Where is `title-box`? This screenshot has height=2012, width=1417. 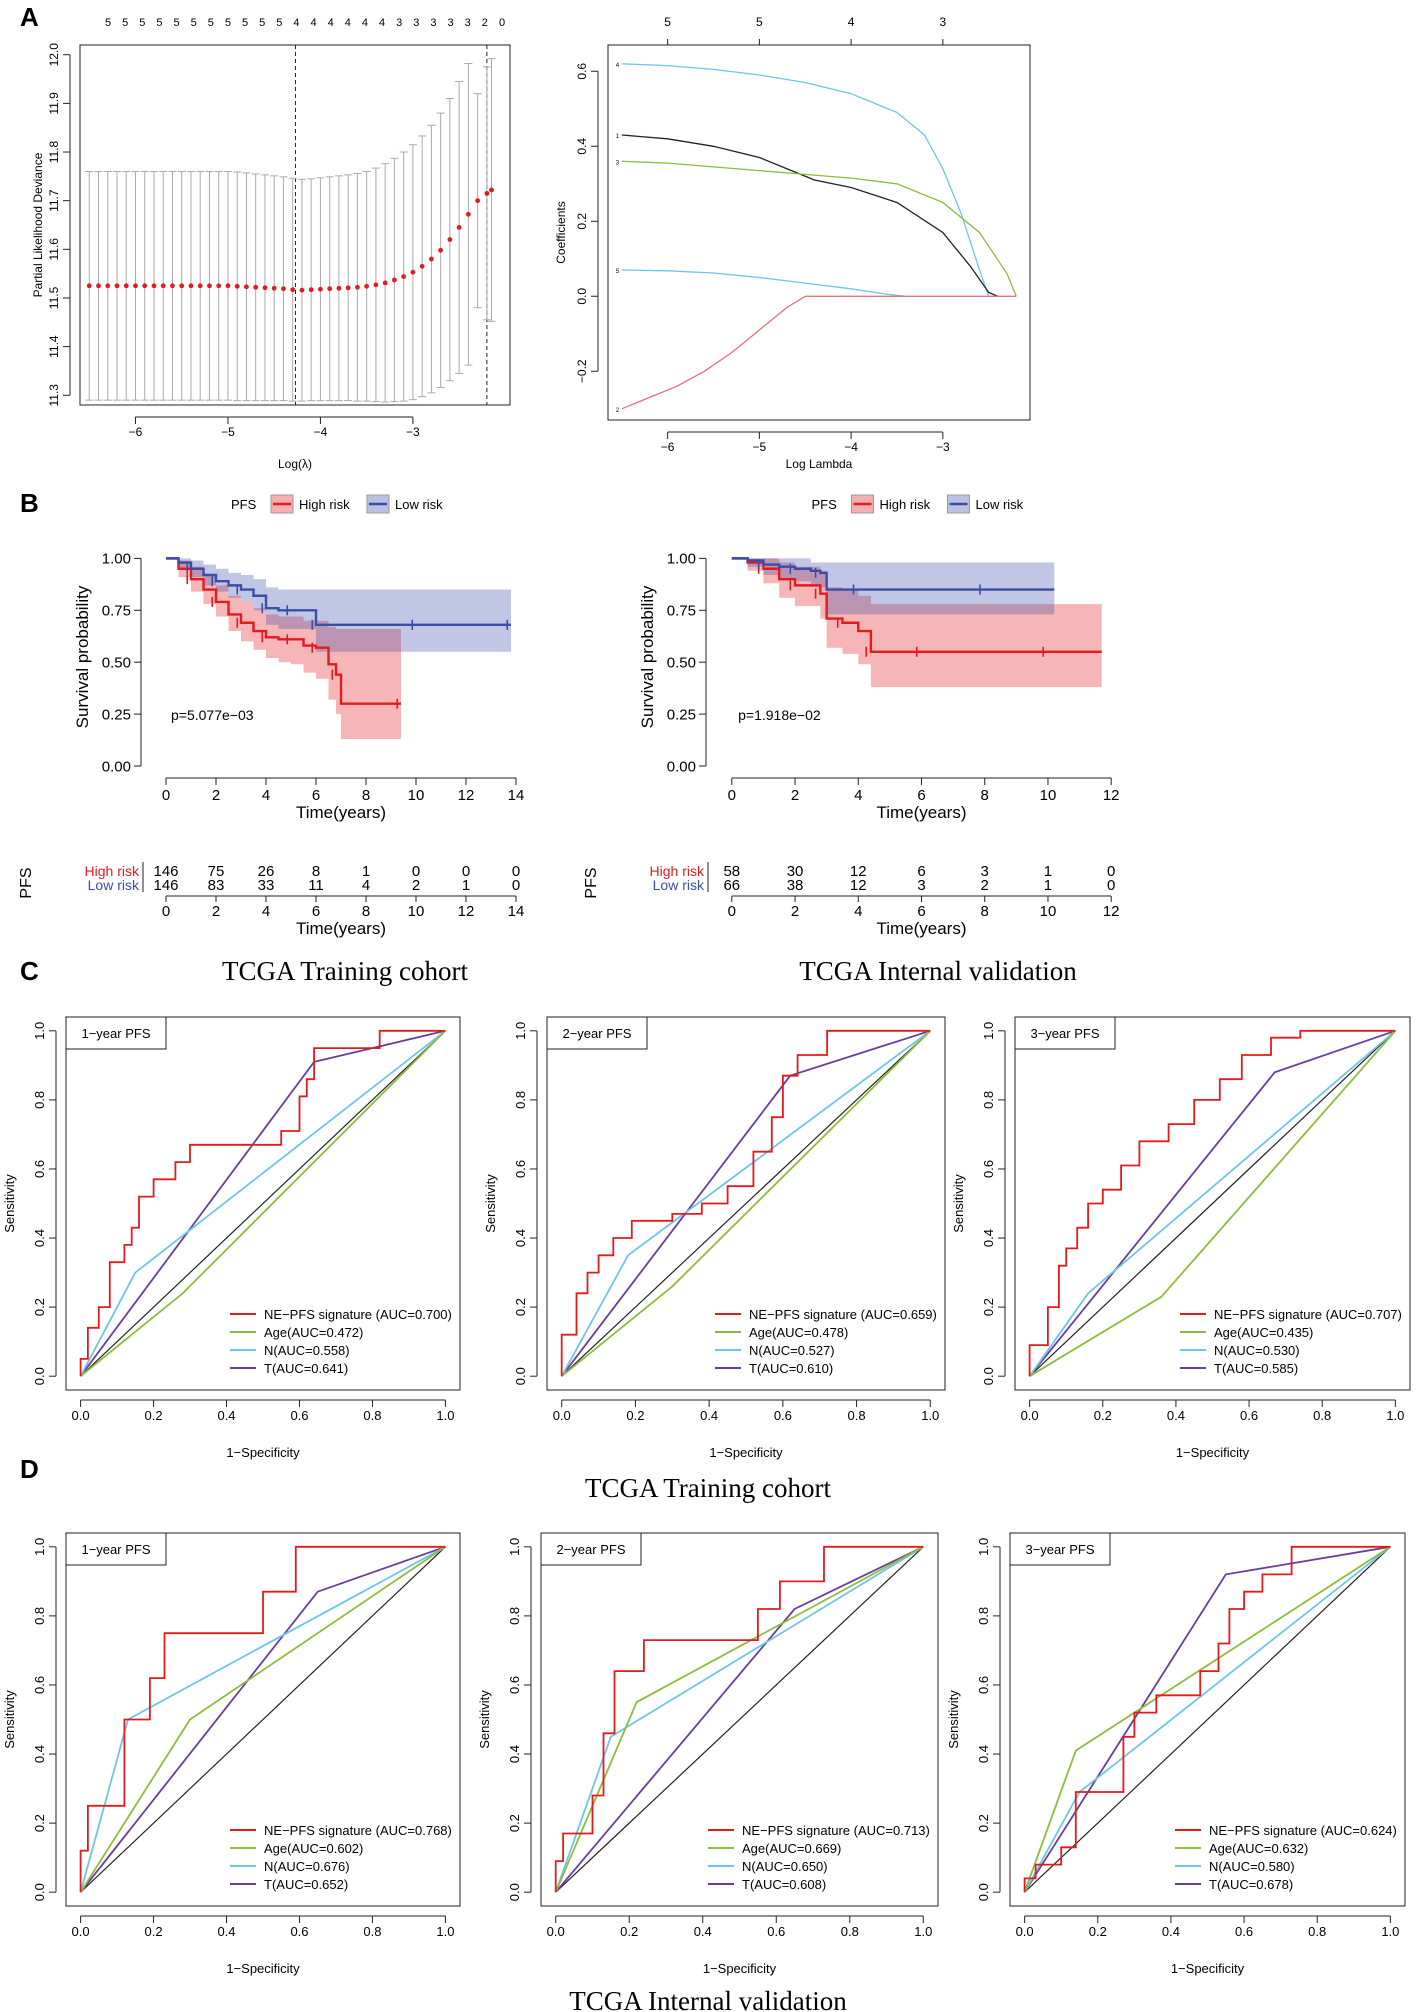 title-box is located at coordinates (116, 1549).